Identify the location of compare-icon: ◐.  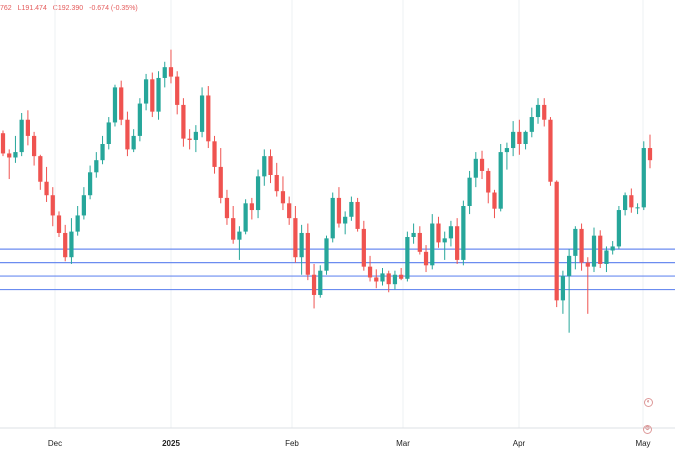
(648, 402).